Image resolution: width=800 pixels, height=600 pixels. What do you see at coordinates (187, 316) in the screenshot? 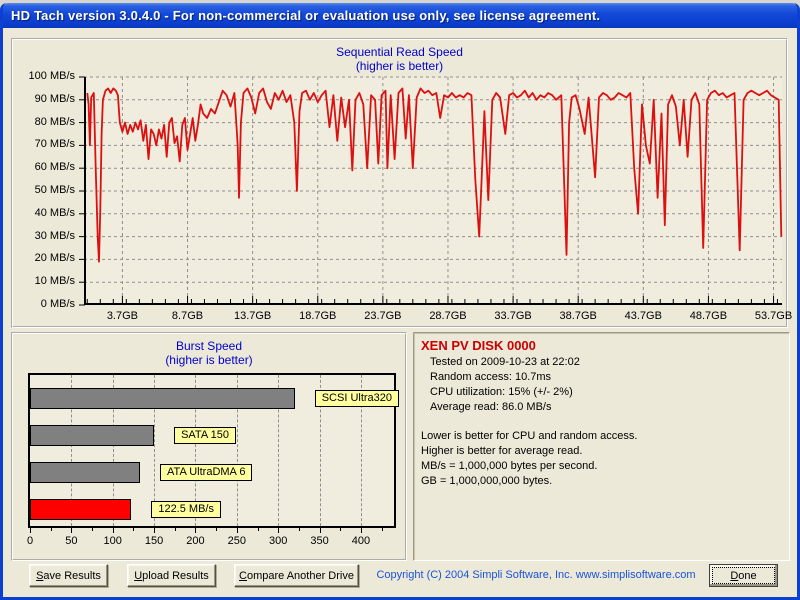
I see `x-tick-label: 8.7GB` at bounding box center [187, 316].